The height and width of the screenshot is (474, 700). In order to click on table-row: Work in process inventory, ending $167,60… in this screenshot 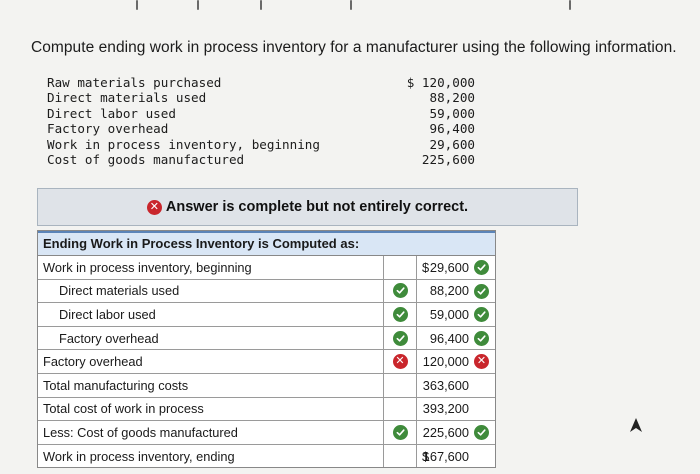, I will do `click(267, 456)`.